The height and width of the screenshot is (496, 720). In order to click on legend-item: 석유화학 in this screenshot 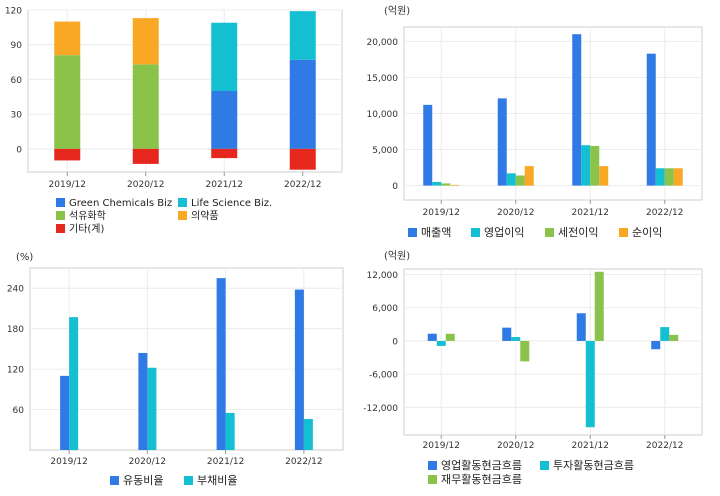, I will do `click(81, 216)`.